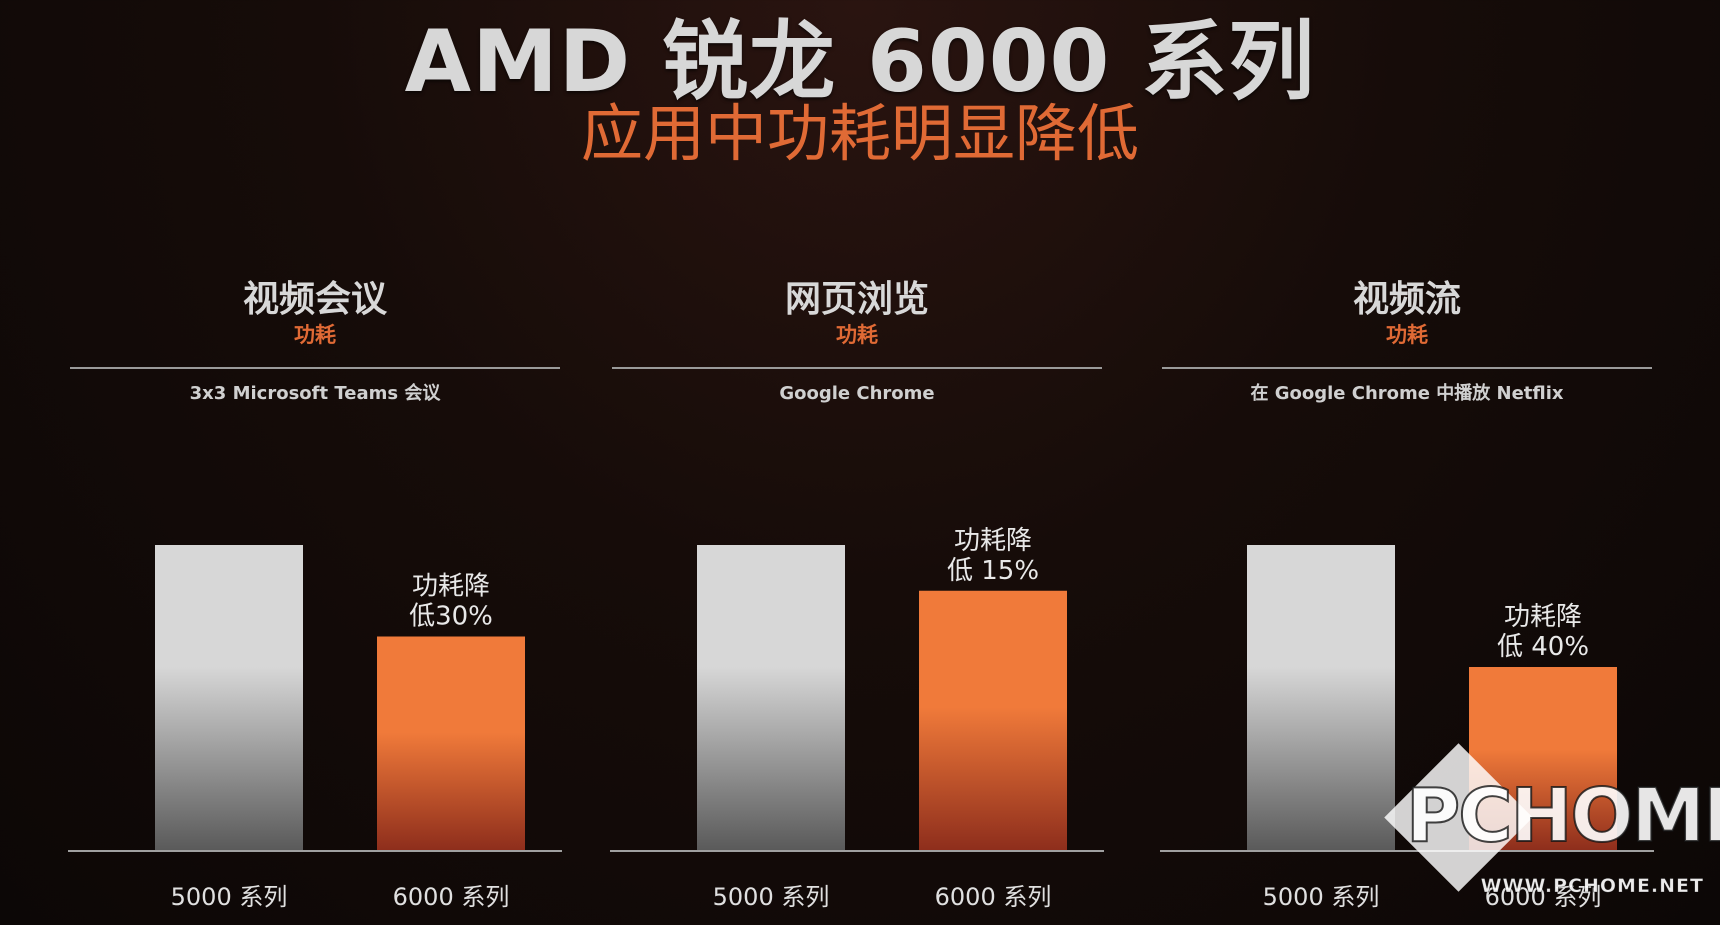 This screenshot has height=925, width=1720. What do you see at coordinates (857, 393) in the screenshot?
I see `panel-app-label: Google Chrome` at bounding box center [857, 393].